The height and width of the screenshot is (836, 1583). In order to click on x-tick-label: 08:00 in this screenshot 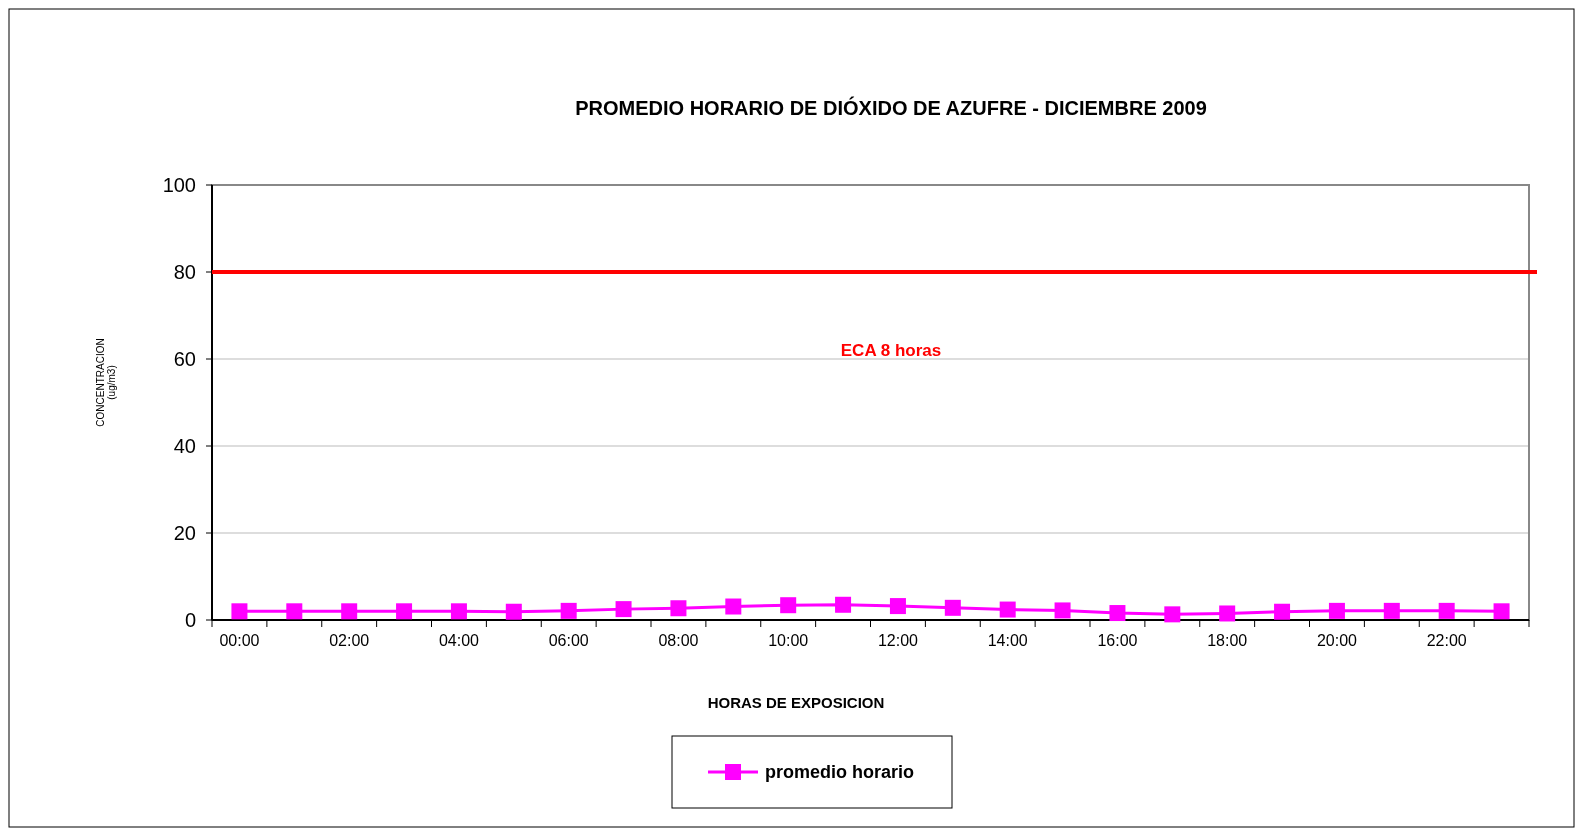, I will do `click(678, 640)`.